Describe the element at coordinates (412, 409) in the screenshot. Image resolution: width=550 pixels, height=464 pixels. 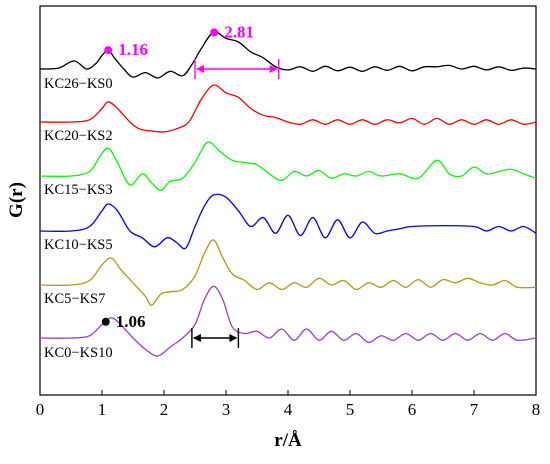
I see `x-tick-label: 6` at that location.